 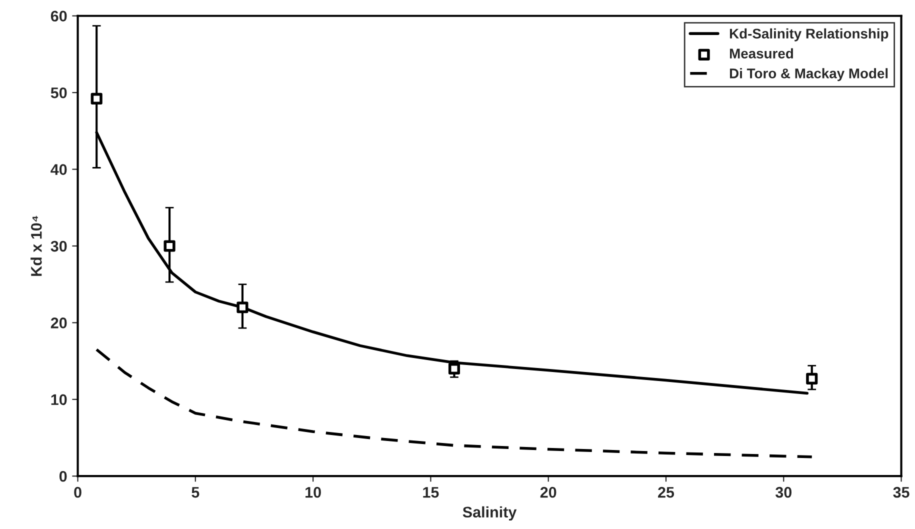 I want to click on x-tick-label: 15, so click(x=431, y=492).